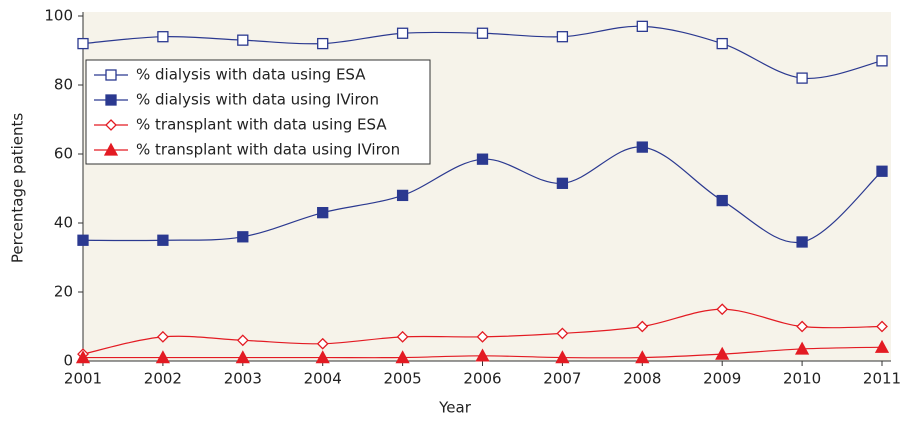 The height and width of the screenshot is (424, 901). I want to click on y-tick-label: 60, so click(63, 154).